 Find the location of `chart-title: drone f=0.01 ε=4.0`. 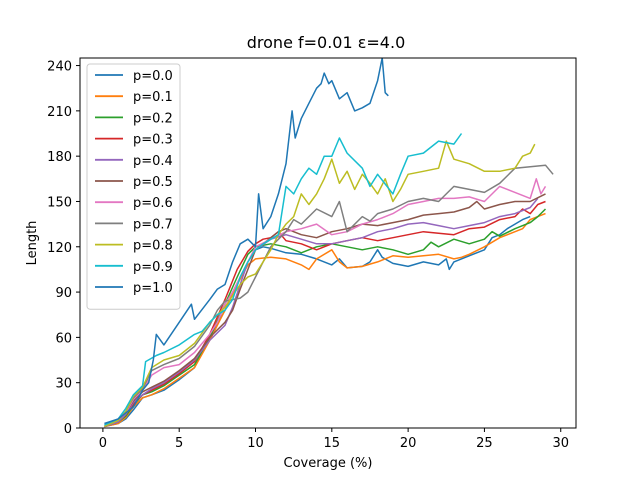

chart-title: drone f=0.01 ε=4.0 is located at coordinates (326, 42).